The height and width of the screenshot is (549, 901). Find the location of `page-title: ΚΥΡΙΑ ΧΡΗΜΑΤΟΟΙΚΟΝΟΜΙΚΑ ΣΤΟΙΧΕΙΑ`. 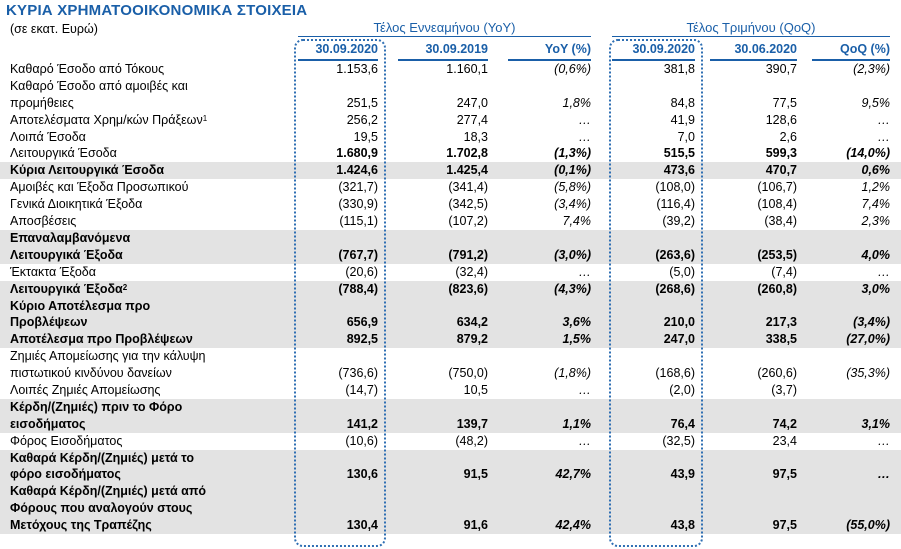

page-title: ΚΥΡΙΑ ΧΡΗΜΑΤΟΟΙΚΟΝΟΜΙΚΑ ΣΤΟΙΧΕΙΑ is located at coordinates (157, 10).